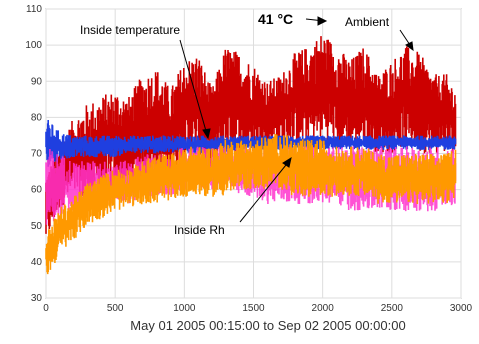 This screenshot has width=479, height=344. I want to click on y-tick-label: 40, so click(37, 262).